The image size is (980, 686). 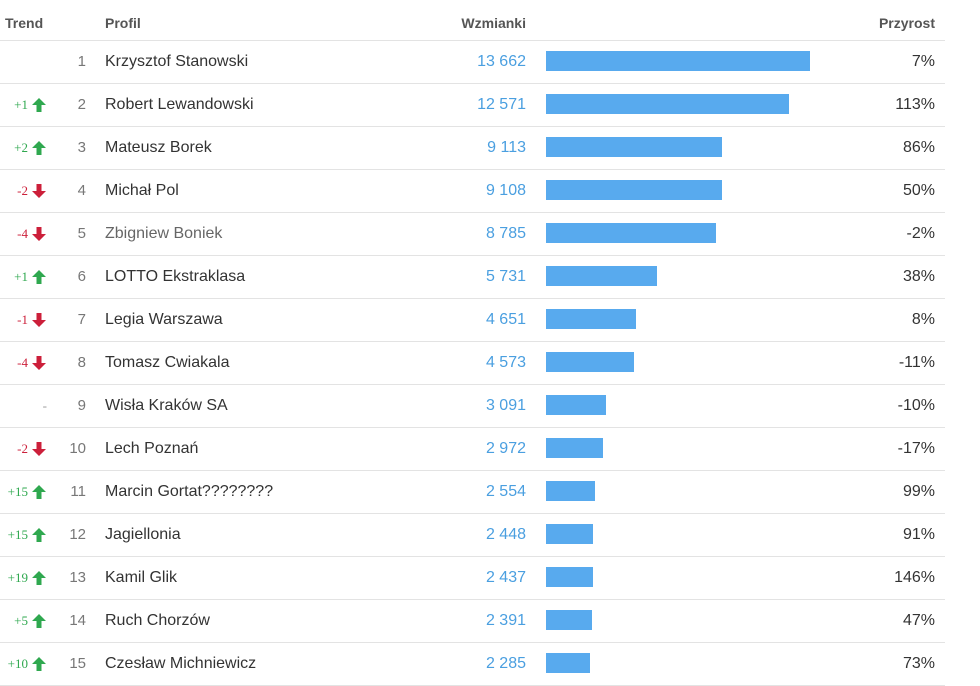 I want to click on profile-name-link: Krzysztof Stanowski, so click(x=177, y=61).